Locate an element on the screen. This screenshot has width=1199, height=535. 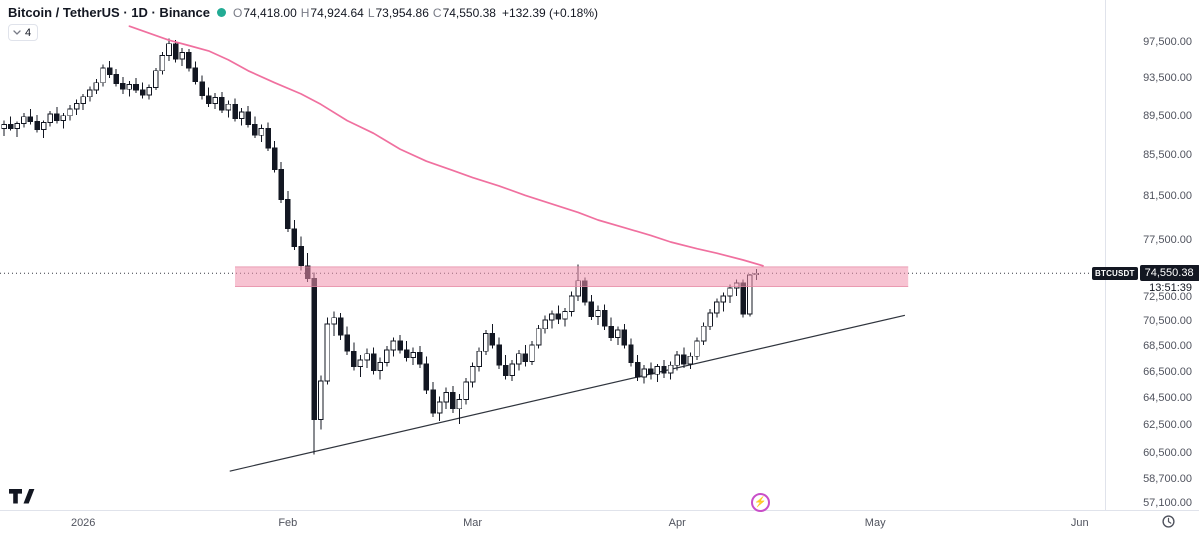
open-value: 74,418.00 is located at coordinates (270, 12).